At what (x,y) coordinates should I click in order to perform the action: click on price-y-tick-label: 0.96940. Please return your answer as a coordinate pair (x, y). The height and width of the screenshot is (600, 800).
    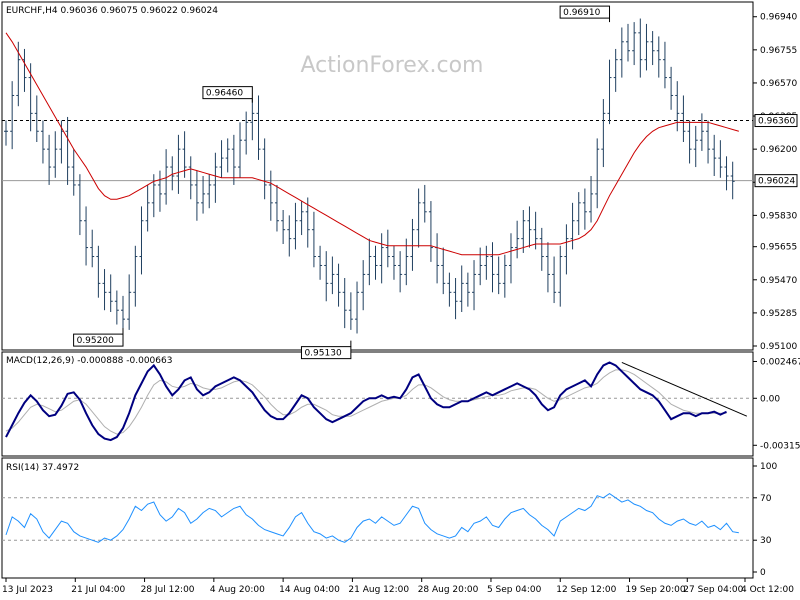
    Looking at the image, I should click on (778, 18).